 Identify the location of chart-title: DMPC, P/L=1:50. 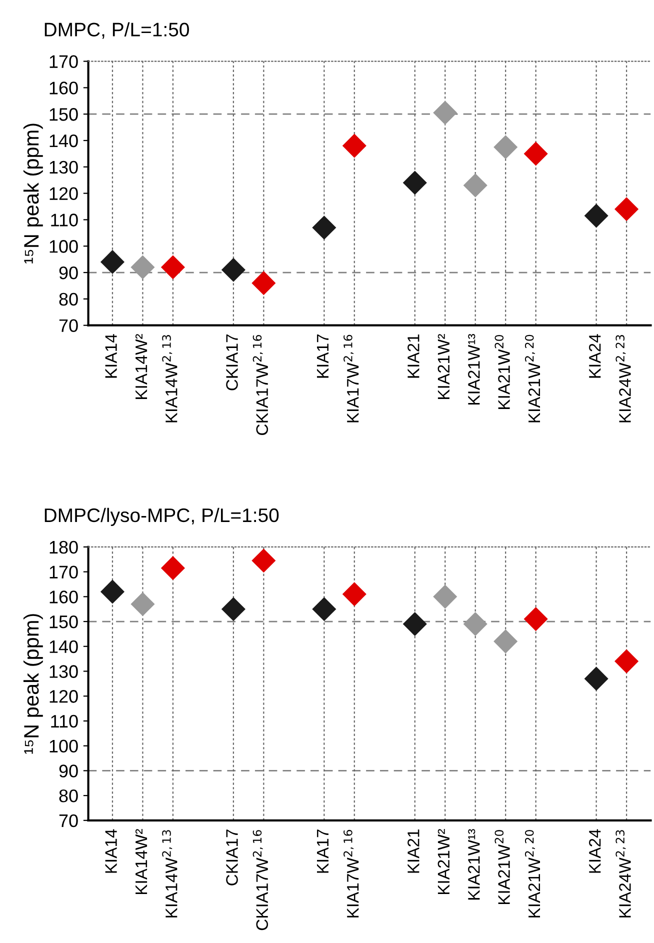
(116, 30).